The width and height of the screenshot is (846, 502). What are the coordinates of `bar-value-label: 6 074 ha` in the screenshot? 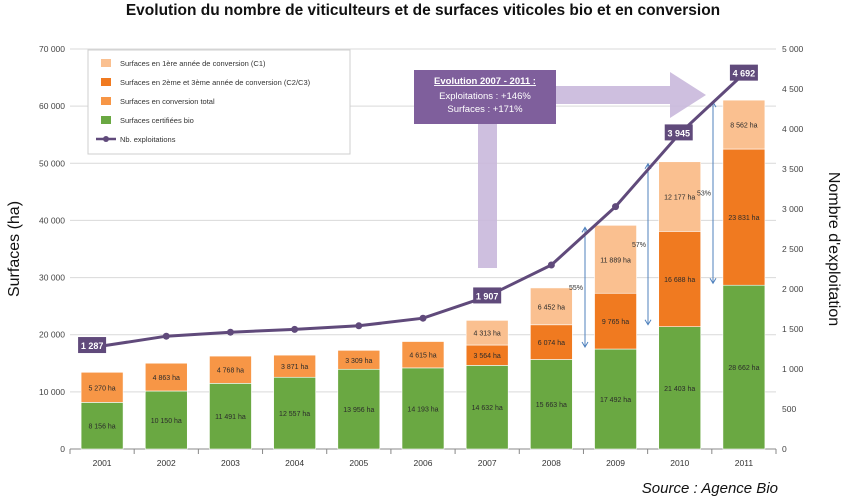 It's located at (551, 343).